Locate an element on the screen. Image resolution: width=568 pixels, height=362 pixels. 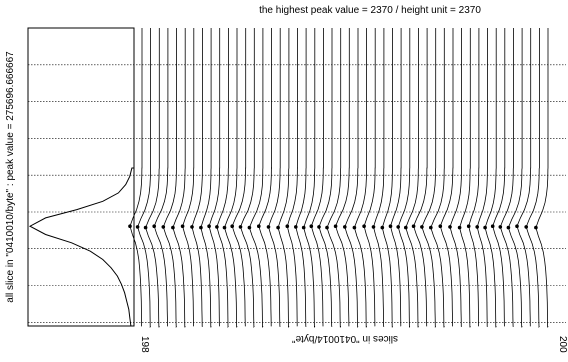
x-tick-first: 198 is located at coordinates (144, 344).